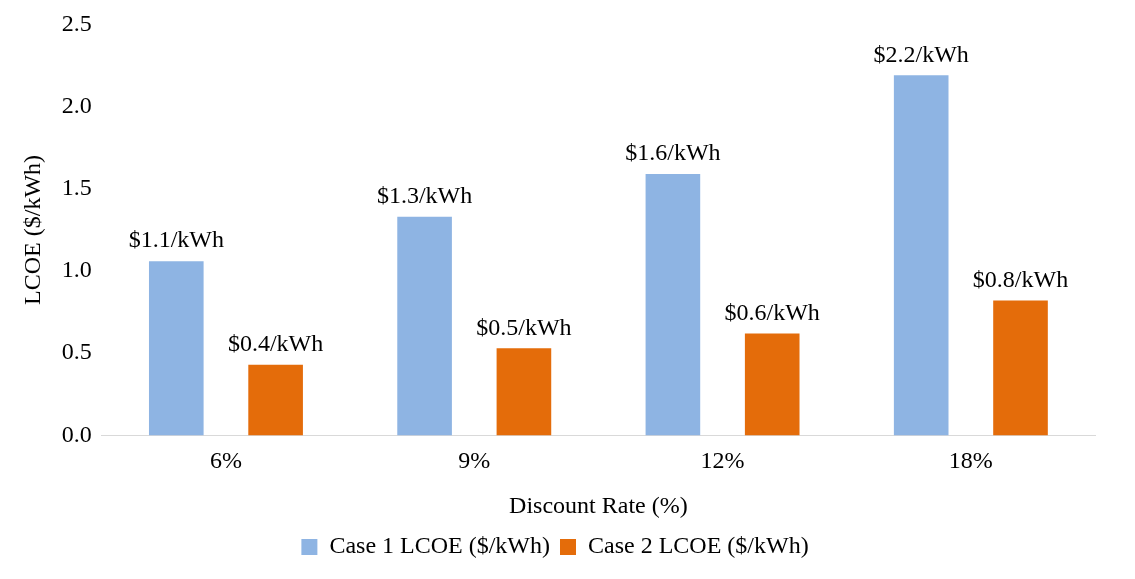 The height and width of the screenshot is (579, 1135). I want to click on y-axis-title: LCOE ($/kWh), so click(31, 229).